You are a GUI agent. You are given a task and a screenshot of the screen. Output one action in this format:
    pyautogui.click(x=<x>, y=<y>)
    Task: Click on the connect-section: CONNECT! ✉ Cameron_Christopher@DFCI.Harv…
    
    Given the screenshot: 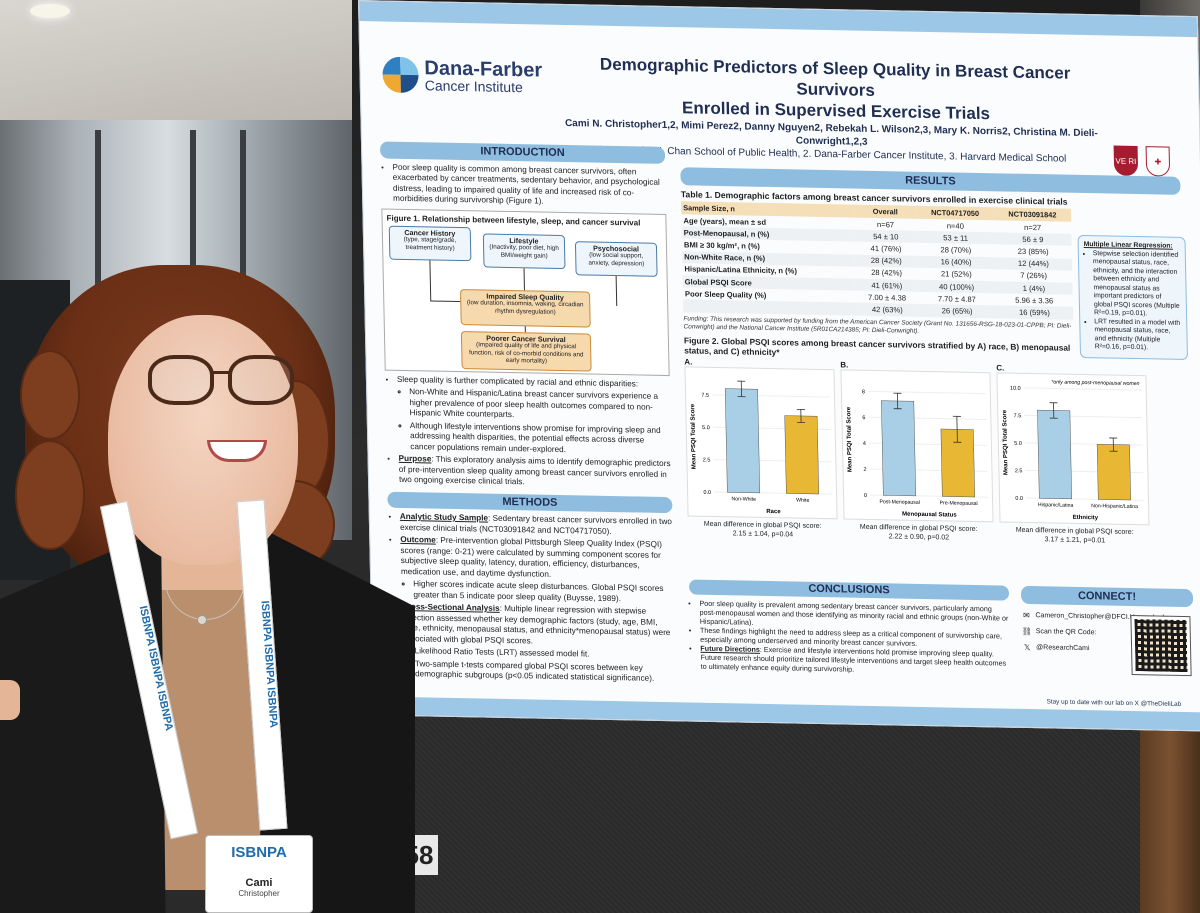 What is the action you would take?
    pyautogui.click(x=1107, y=631)
    